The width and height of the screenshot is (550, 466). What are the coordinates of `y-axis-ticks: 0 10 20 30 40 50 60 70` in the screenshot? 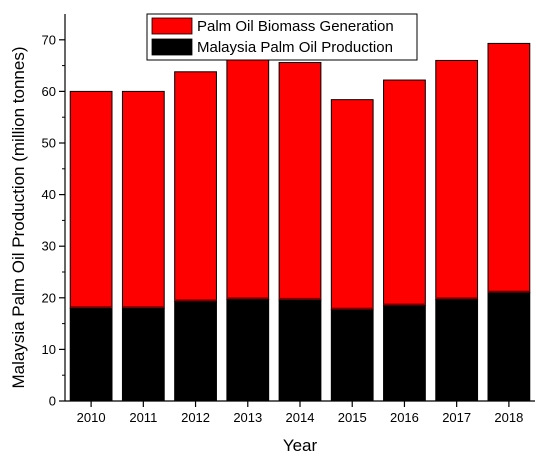 It's located at (53, 220).